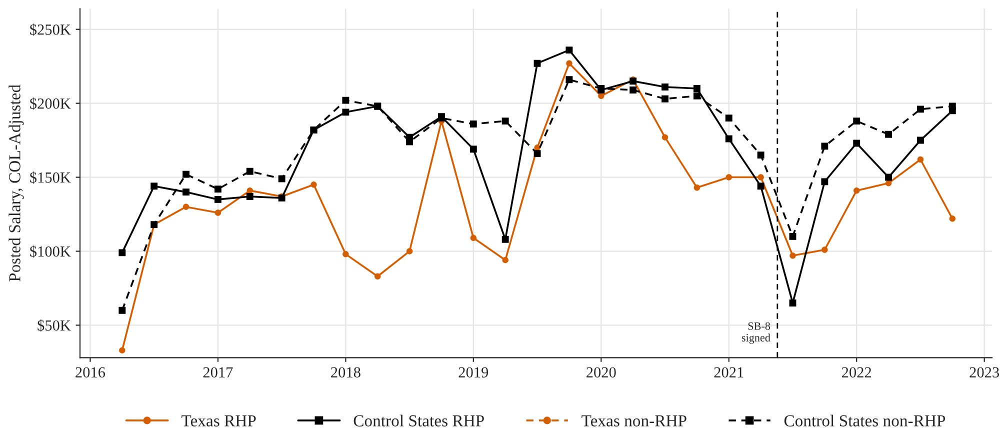  What do you see at coordinates (419, 420) in the screenshot?
I see `legend-label: Control States RHP` at bounding box center [419, 420].